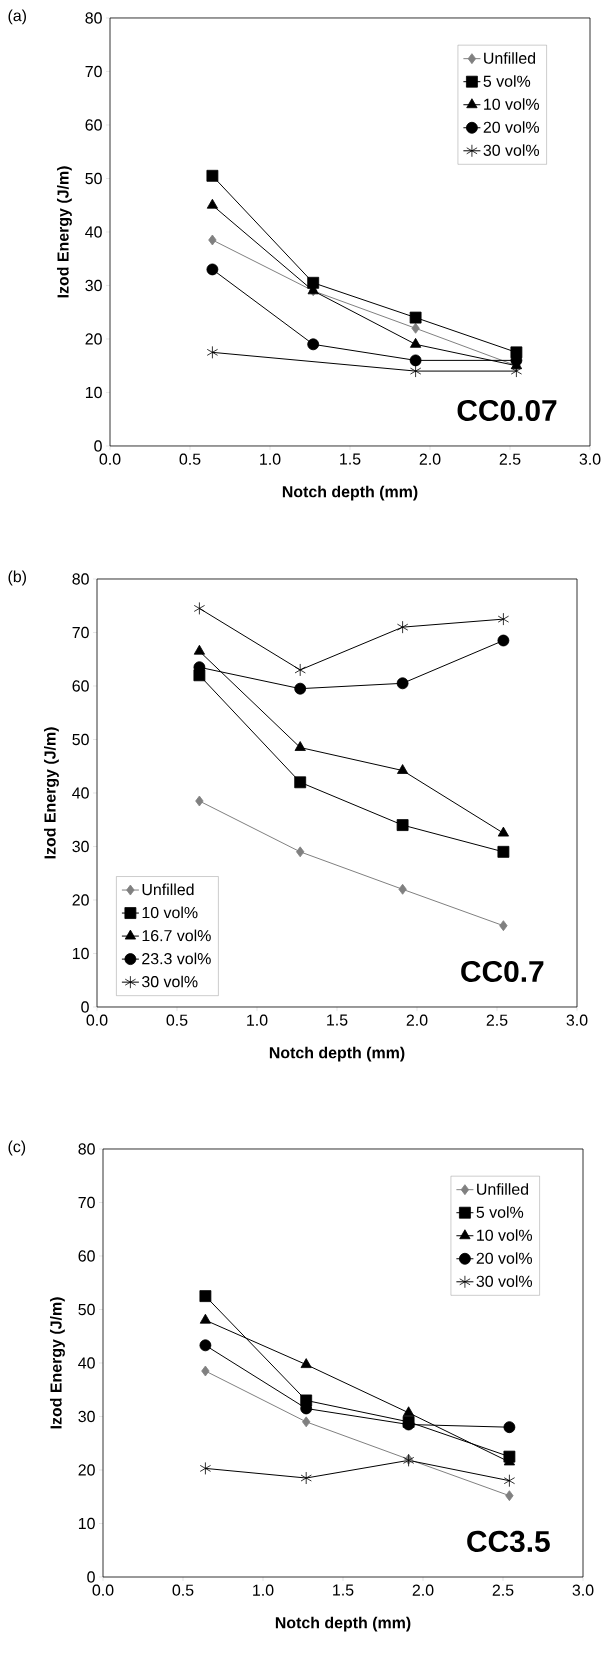  I want to click on annotation: CC0.7, so click(502, 971).